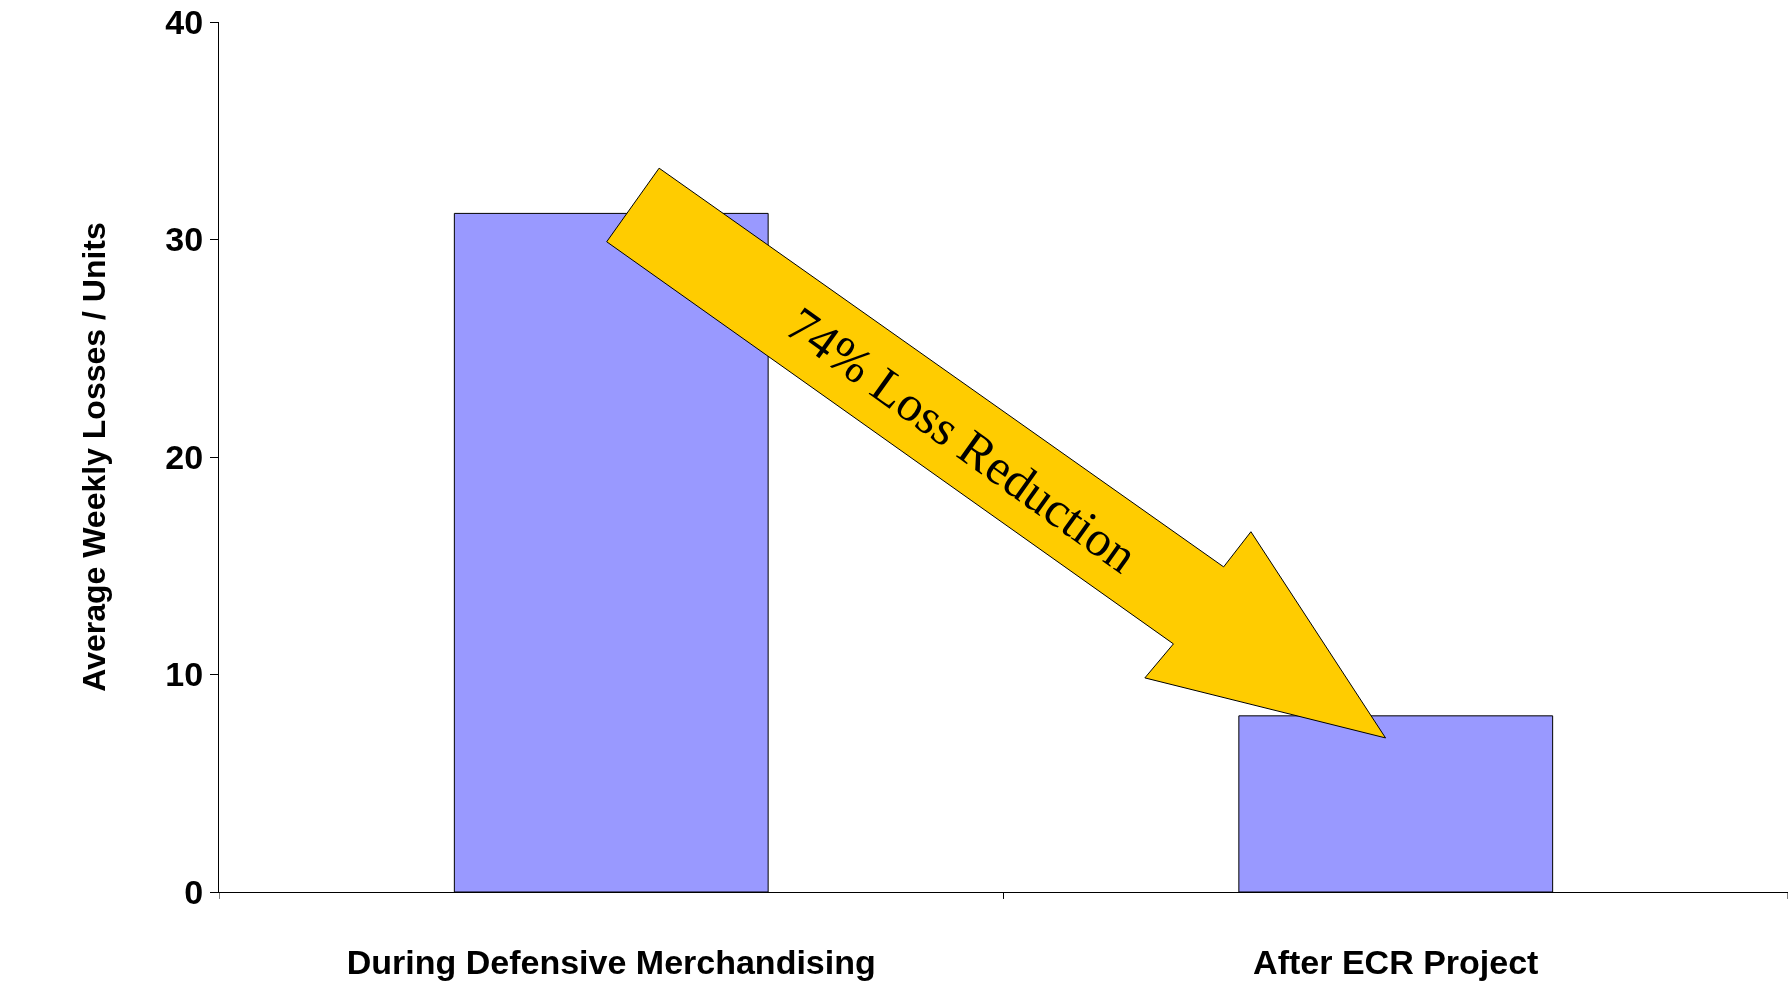 This screenshot has width=1790, height=987. I want to click on y-tick-label: 40, so click(184, 21).